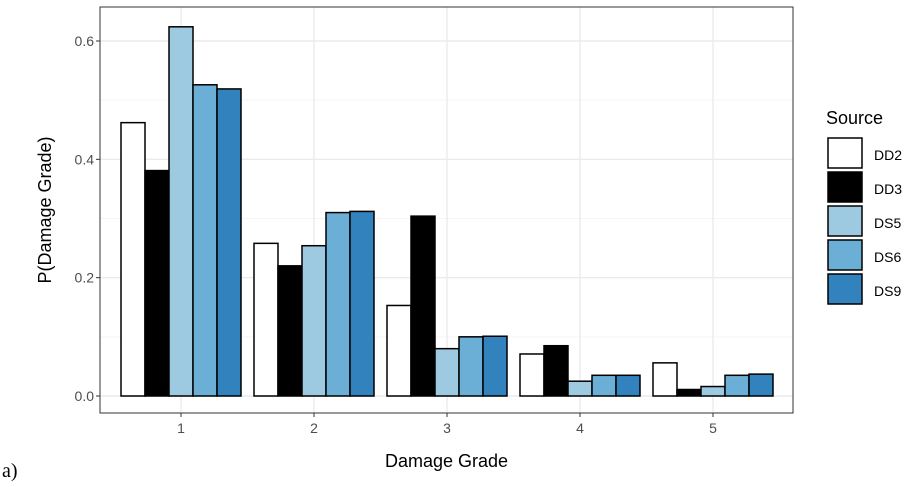 The height and width of the screenshot is (487, 911). I want to click on x-tick-label: 1, so click(181, 428).